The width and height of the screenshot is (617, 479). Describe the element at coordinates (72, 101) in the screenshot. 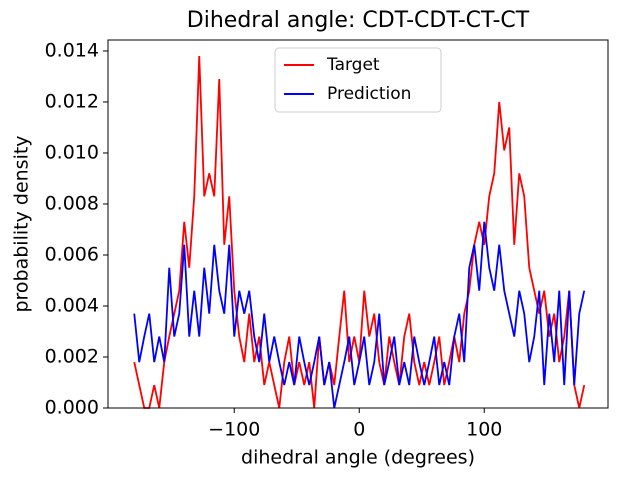

I see `y-tick-label: 0.012` at that location.